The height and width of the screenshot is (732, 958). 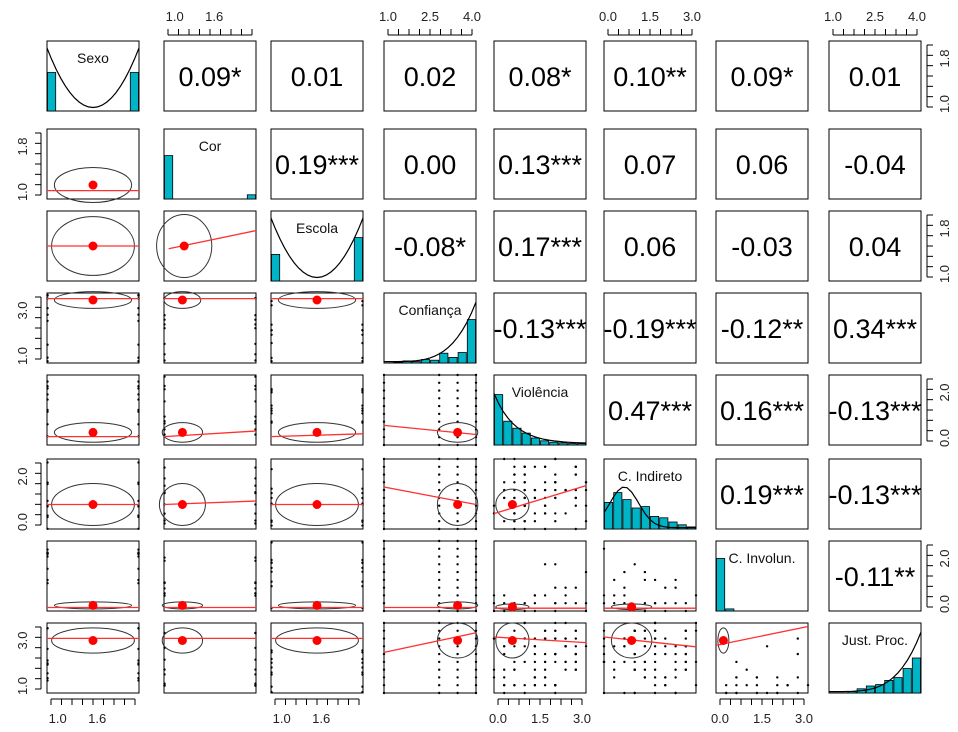 I want to click on fit-line, so click(x=430, y=643).